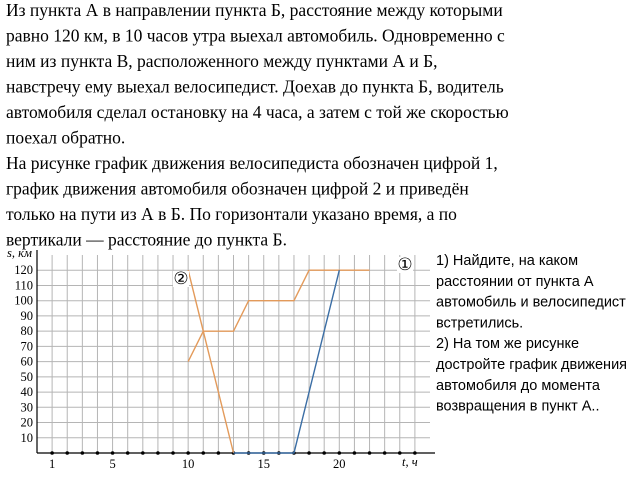  I want to click on y-axis-label: s, км, so click(19, 253).